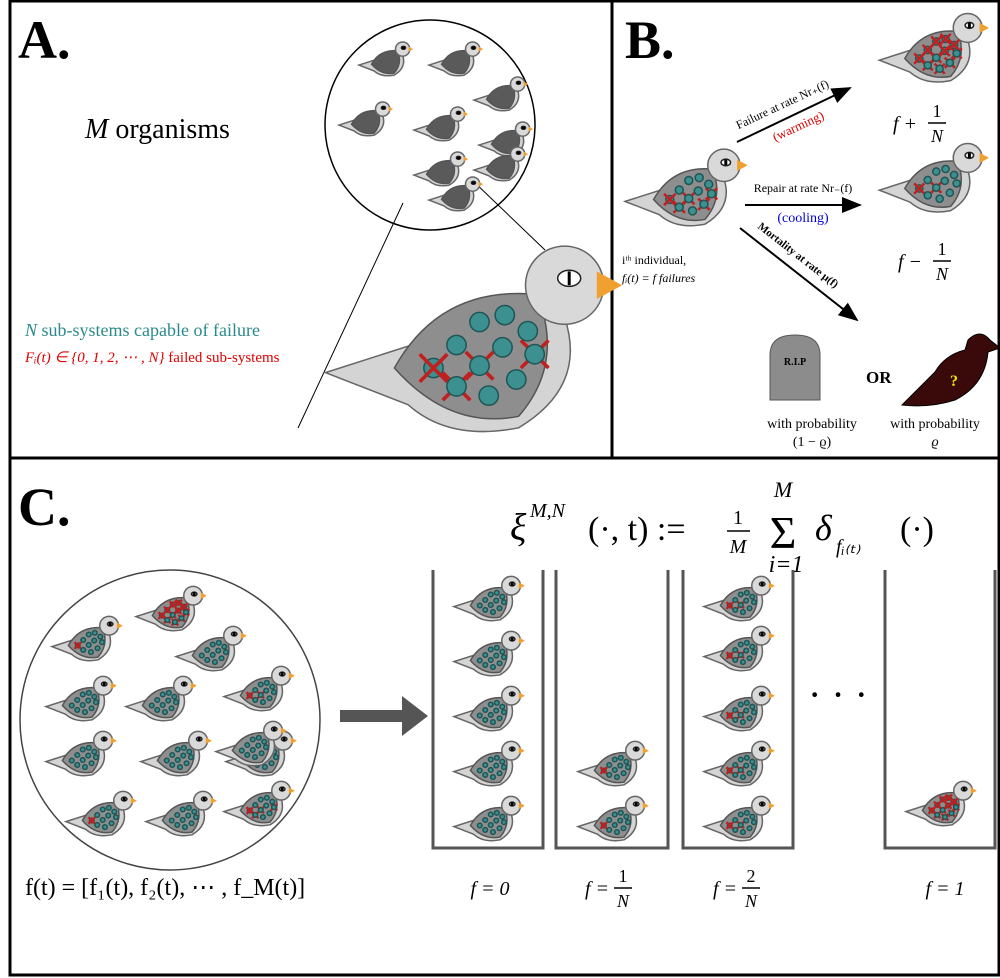 Image resolution: width=1000 pixels, height=978 pixels. I want to click on plus-num: 1, so click(937, 111).